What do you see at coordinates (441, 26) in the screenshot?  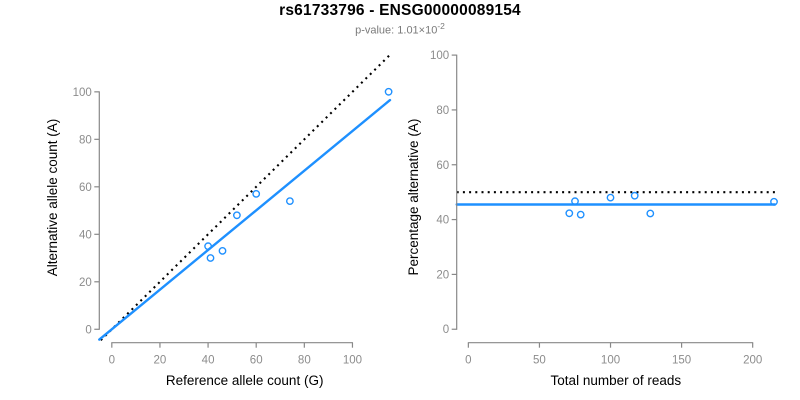 I see `p-value-exponent: -2` at bounding box center [441, 26].